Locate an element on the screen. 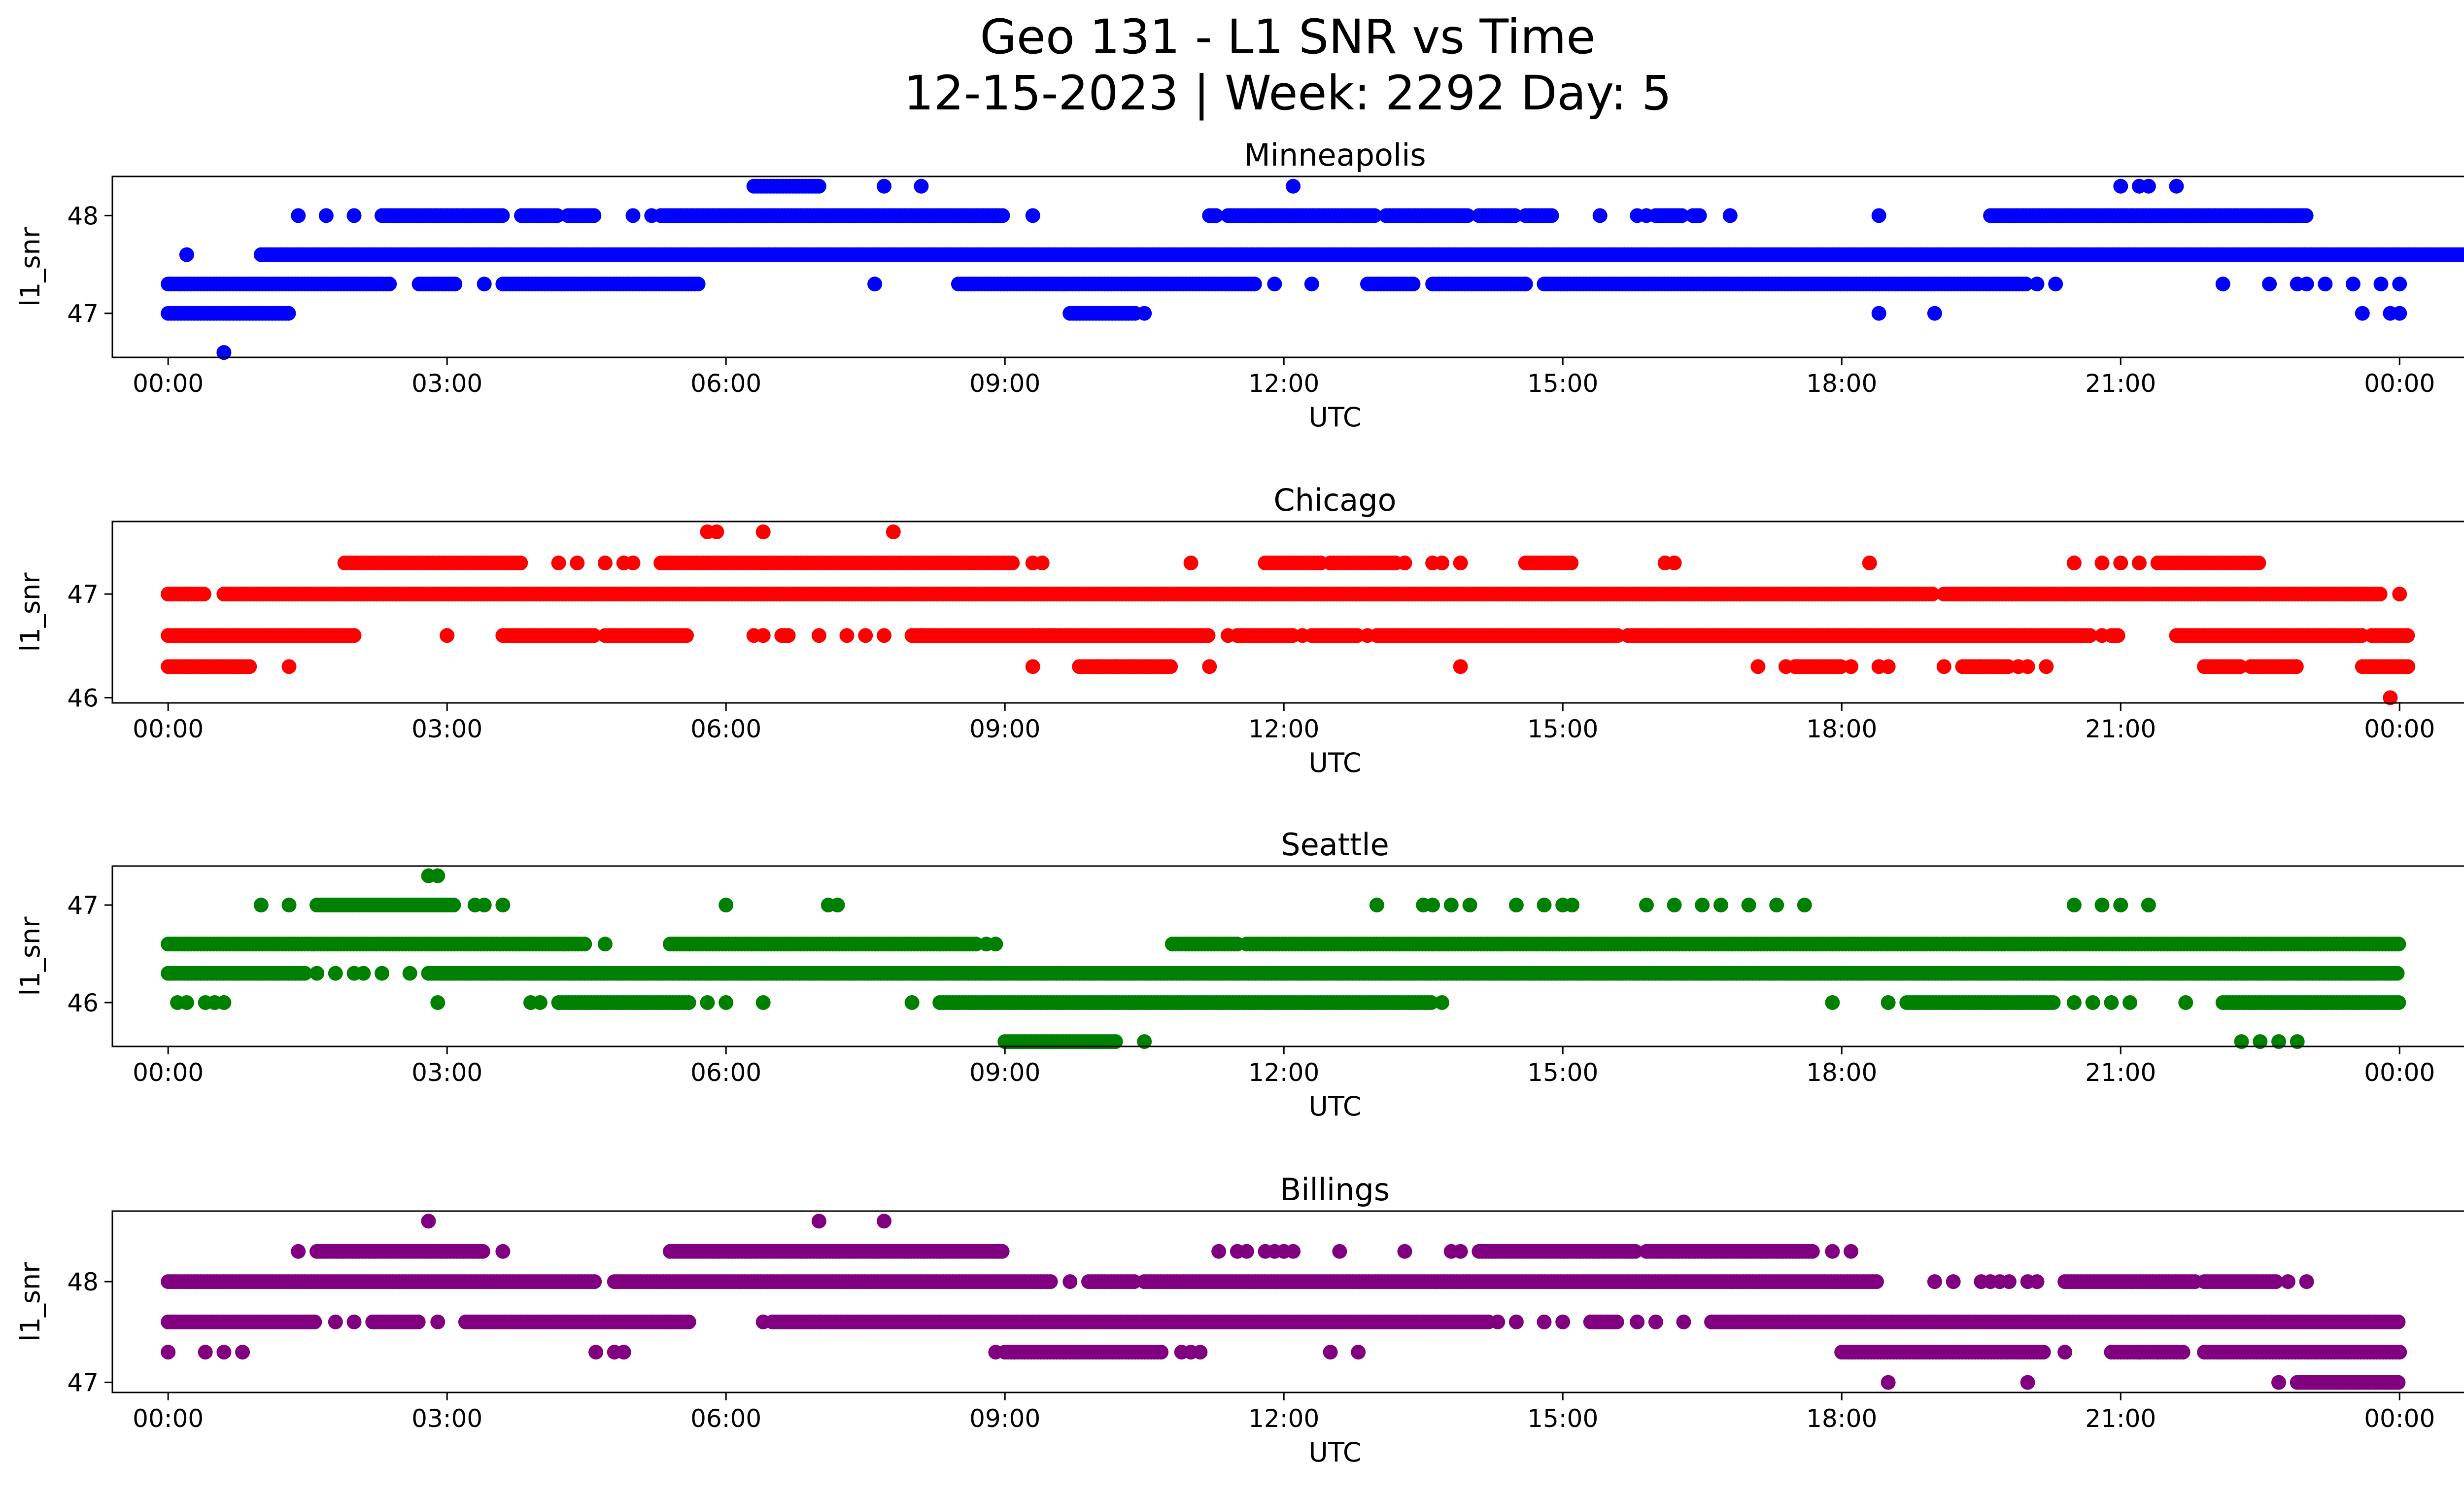 The width and height of the screenshot is (2464, 1495). y-axis-label: l1_snr is located at coordinates (30, 612).